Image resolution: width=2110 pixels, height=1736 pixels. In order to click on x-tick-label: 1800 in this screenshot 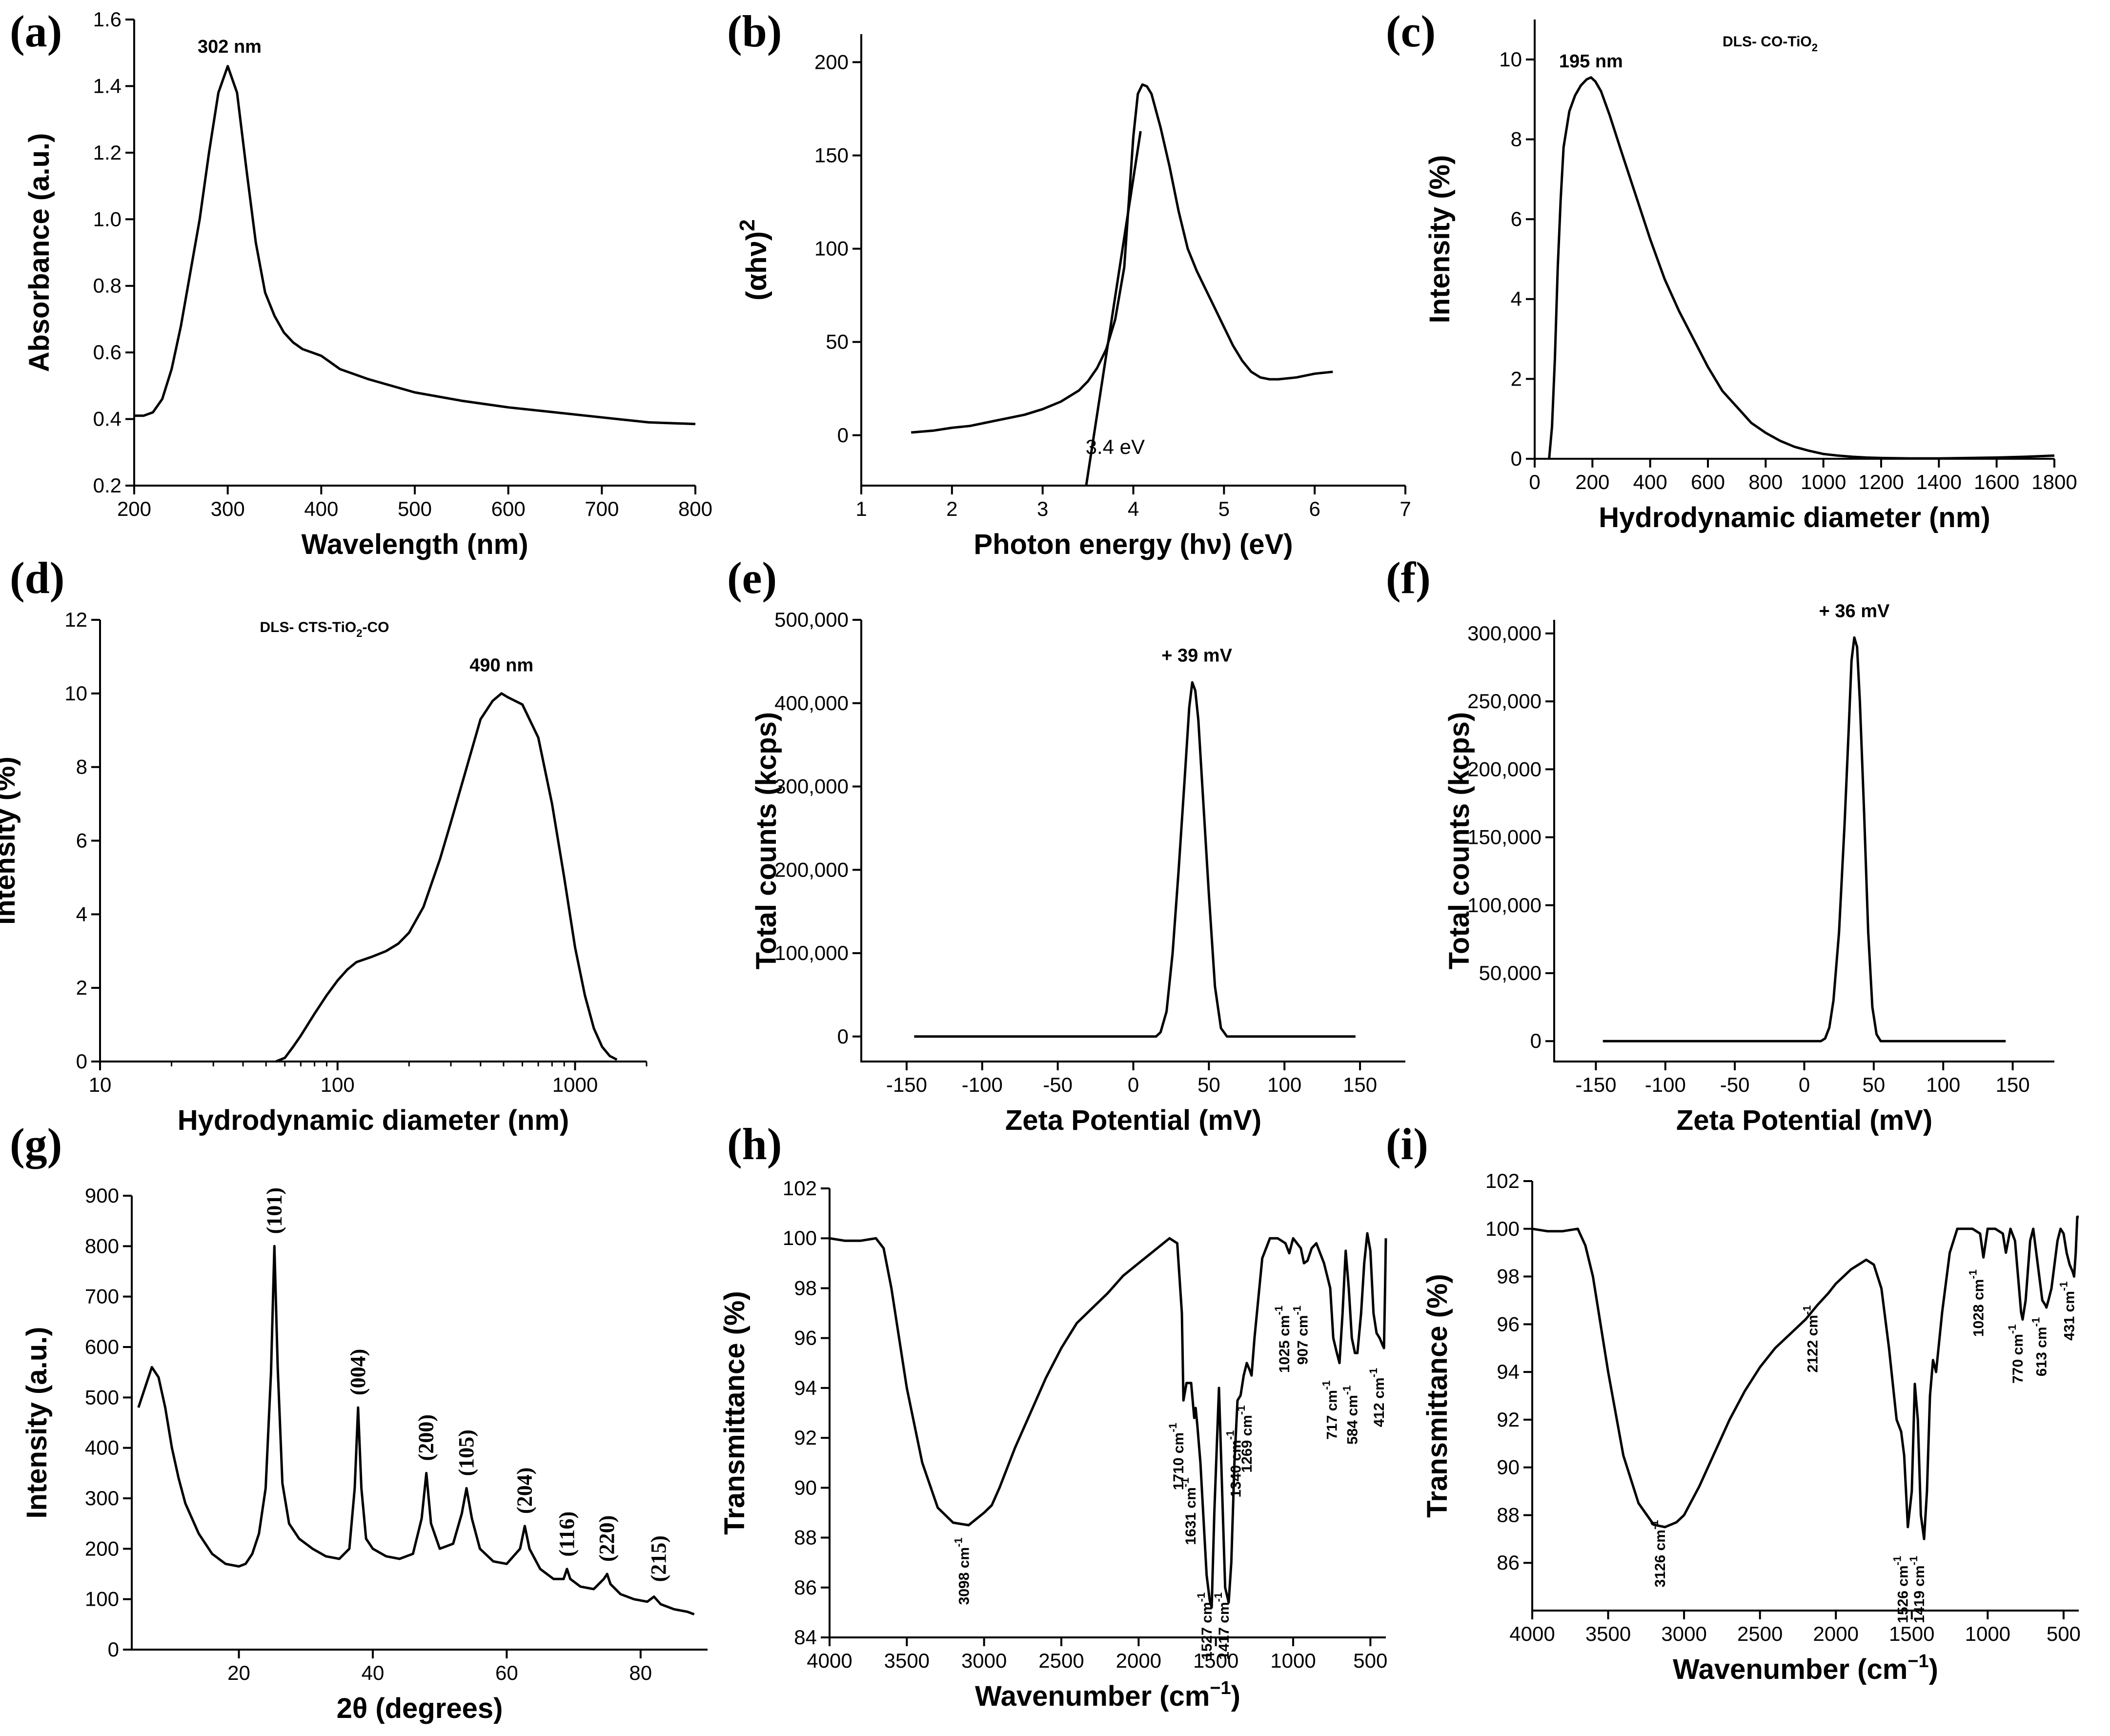, I will do `click(2054, 481)`.